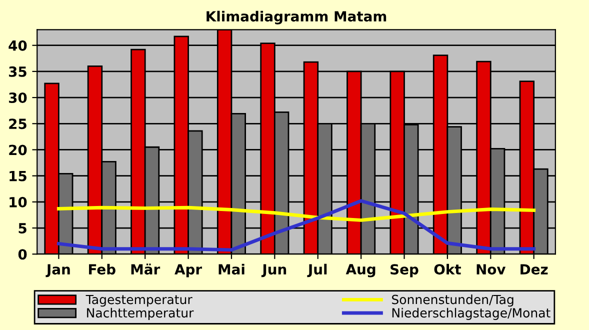  I want to click on legend-label: Sonnenstunden/Tag, so click(453, 300).